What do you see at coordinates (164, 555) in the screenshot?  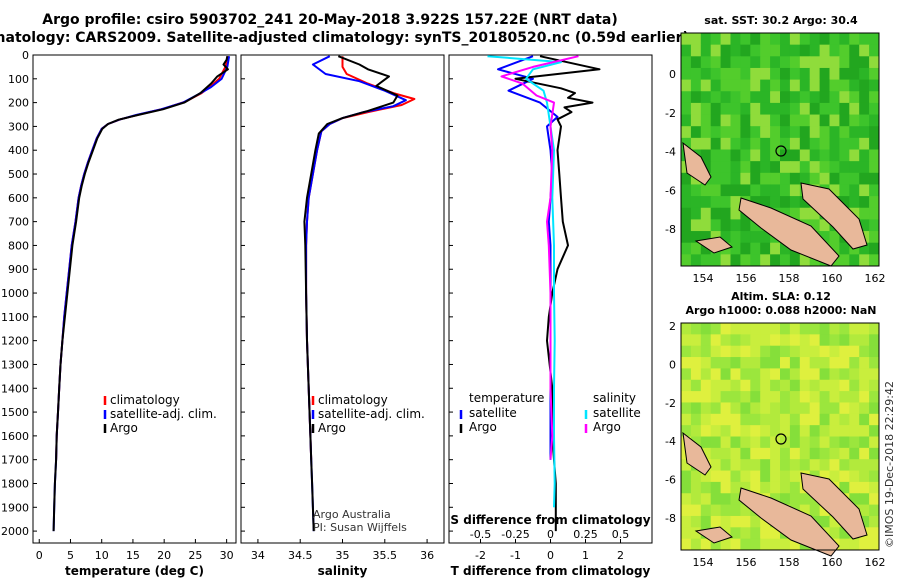 I see `x-tick-label: 20` at bounding box center [164, 555].